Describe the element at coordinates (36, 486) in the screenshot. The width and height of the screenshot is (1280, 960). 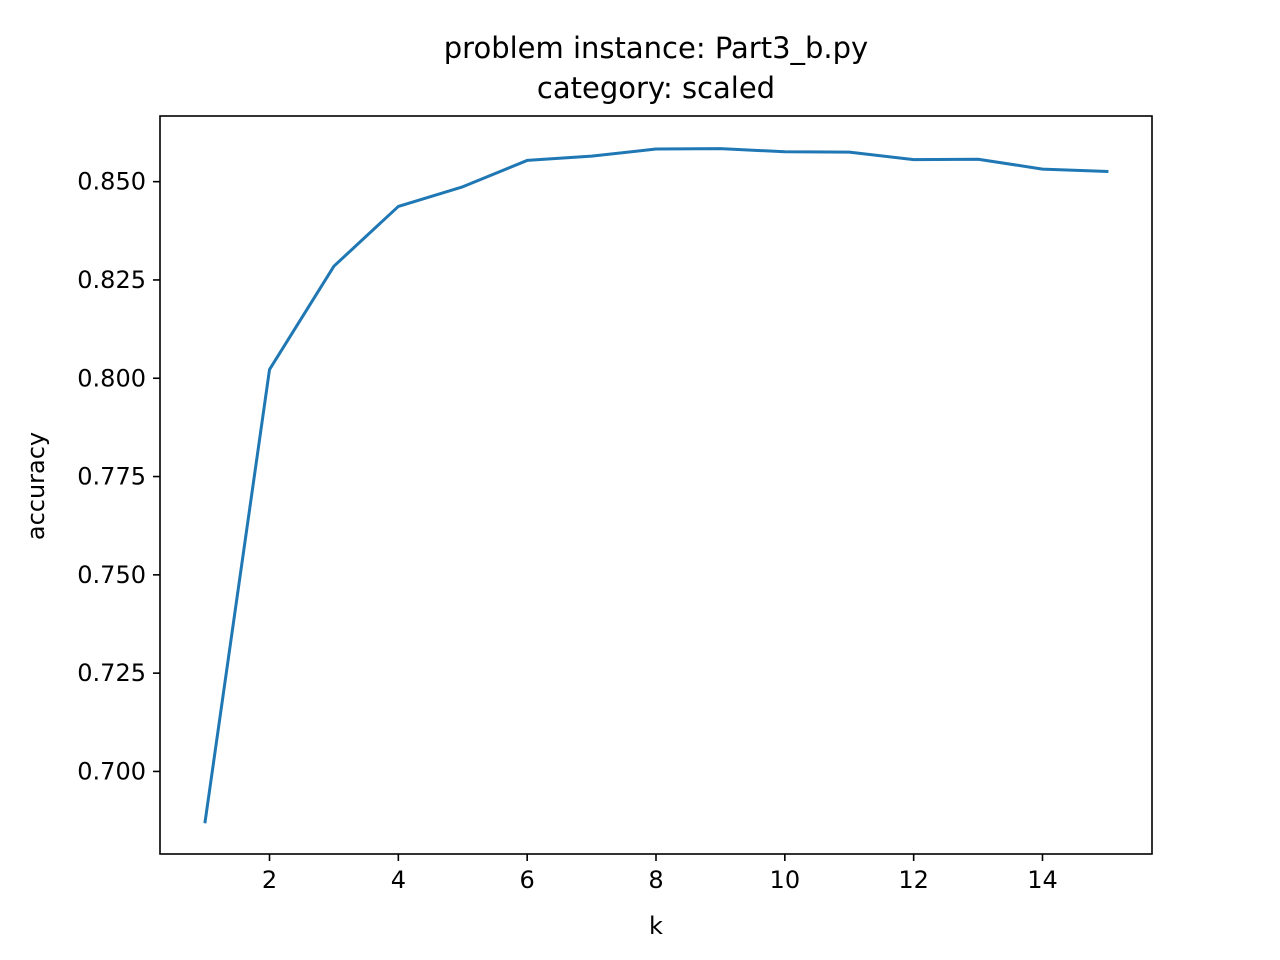
I see `y-axis-label: accuracy` at that location.